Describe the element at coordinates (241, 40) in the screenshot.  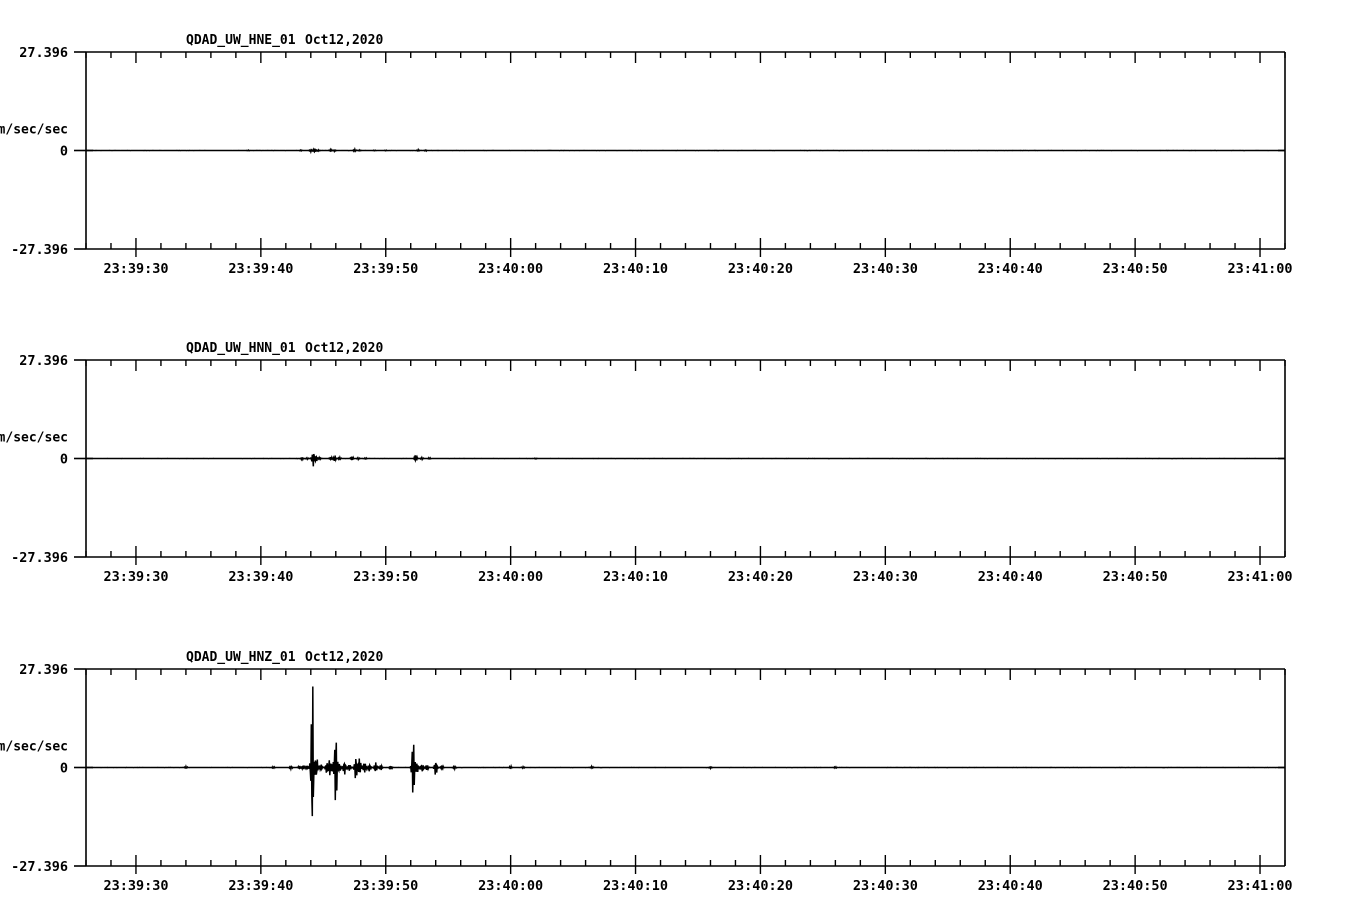
I see `panel-title: QDAD_UW_HNE_01` at that location.